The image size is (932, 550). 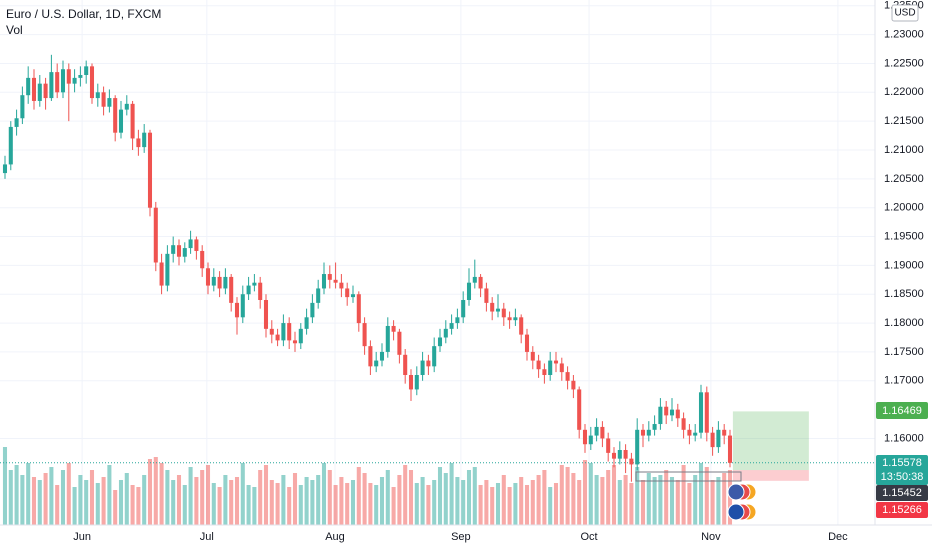 I want to click on y-tick-label: 1.17000, so click(x=904, y=381).